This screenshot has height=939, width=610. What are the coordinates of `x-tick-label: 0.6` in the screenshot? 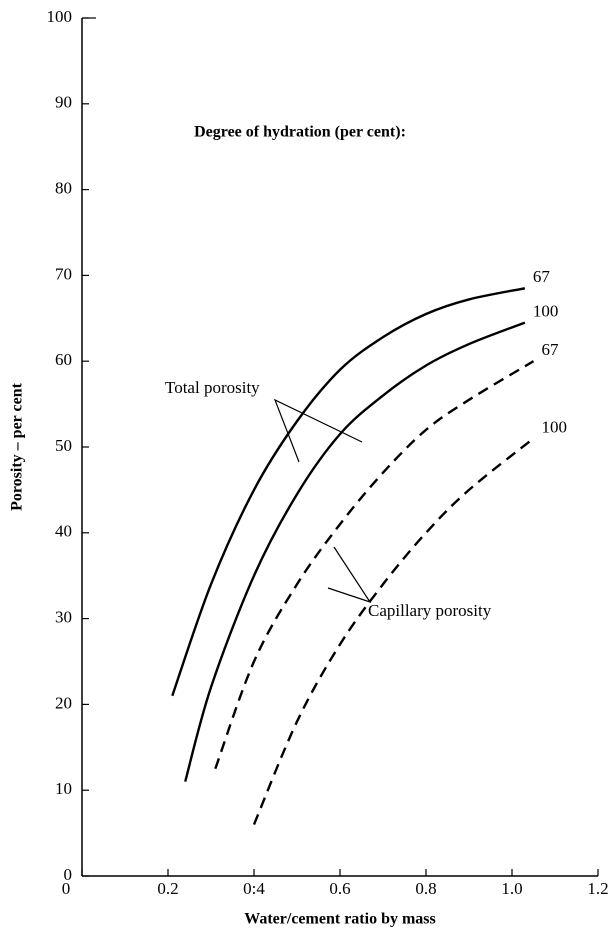 It's located at (339, 888).